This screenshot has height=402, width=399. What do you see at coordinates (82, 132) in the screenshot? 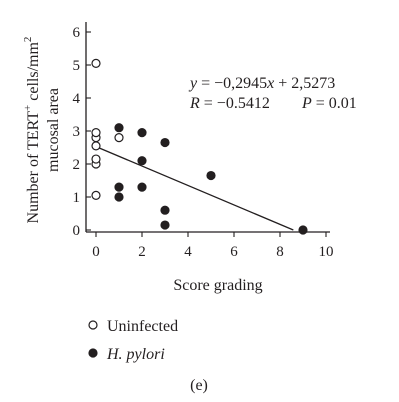
I see `y-ticks: 0 1 2 3 4 5 6` at bounding box center [82, 132].